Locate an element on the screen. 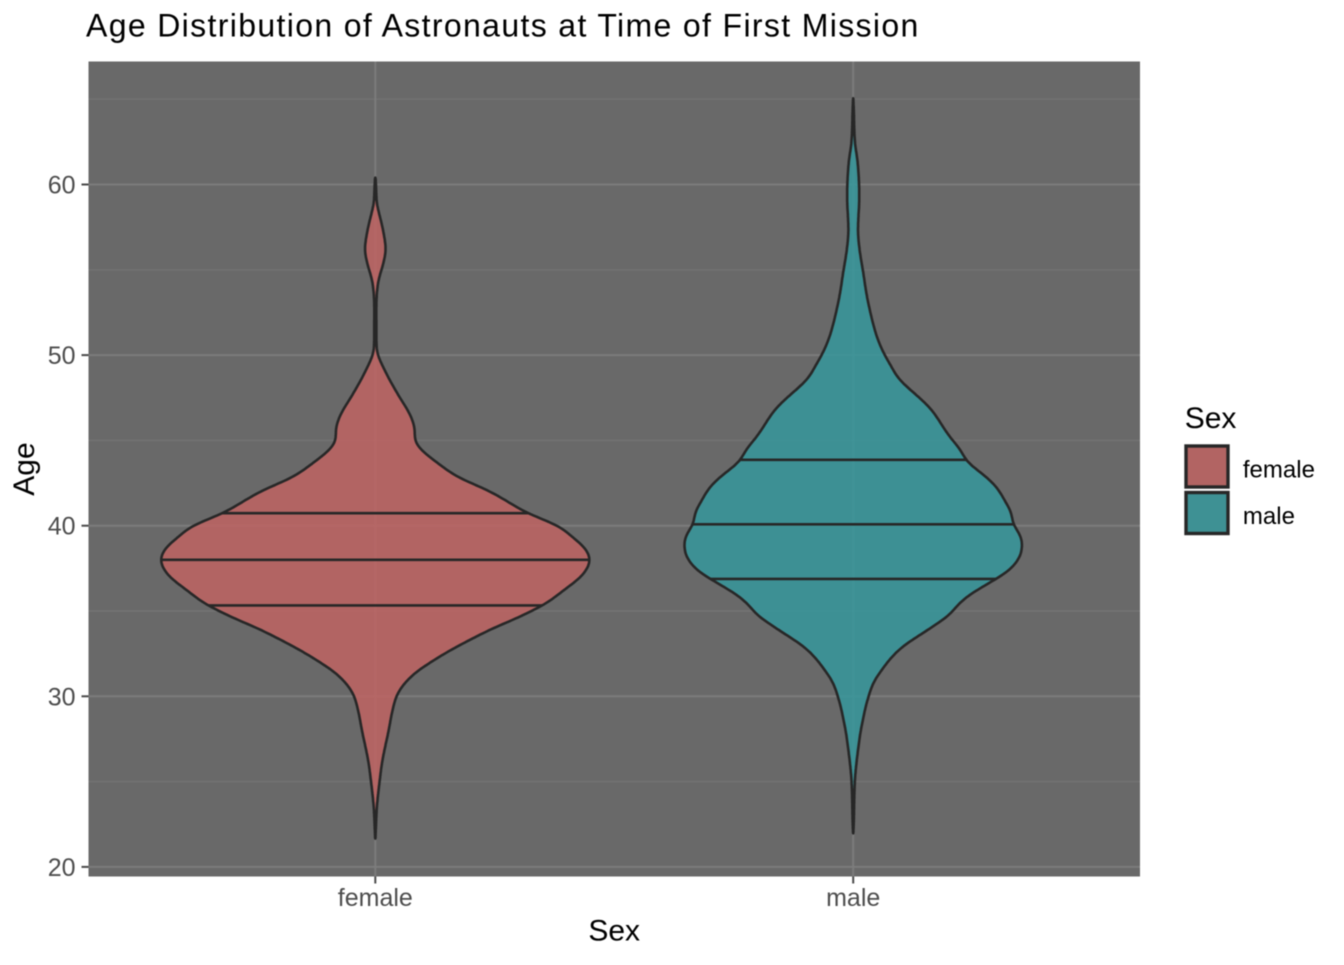 Image resolution: width=1344 pixels, height=965 pixels. svg-text: 20 is located at coordinates (62, 868).